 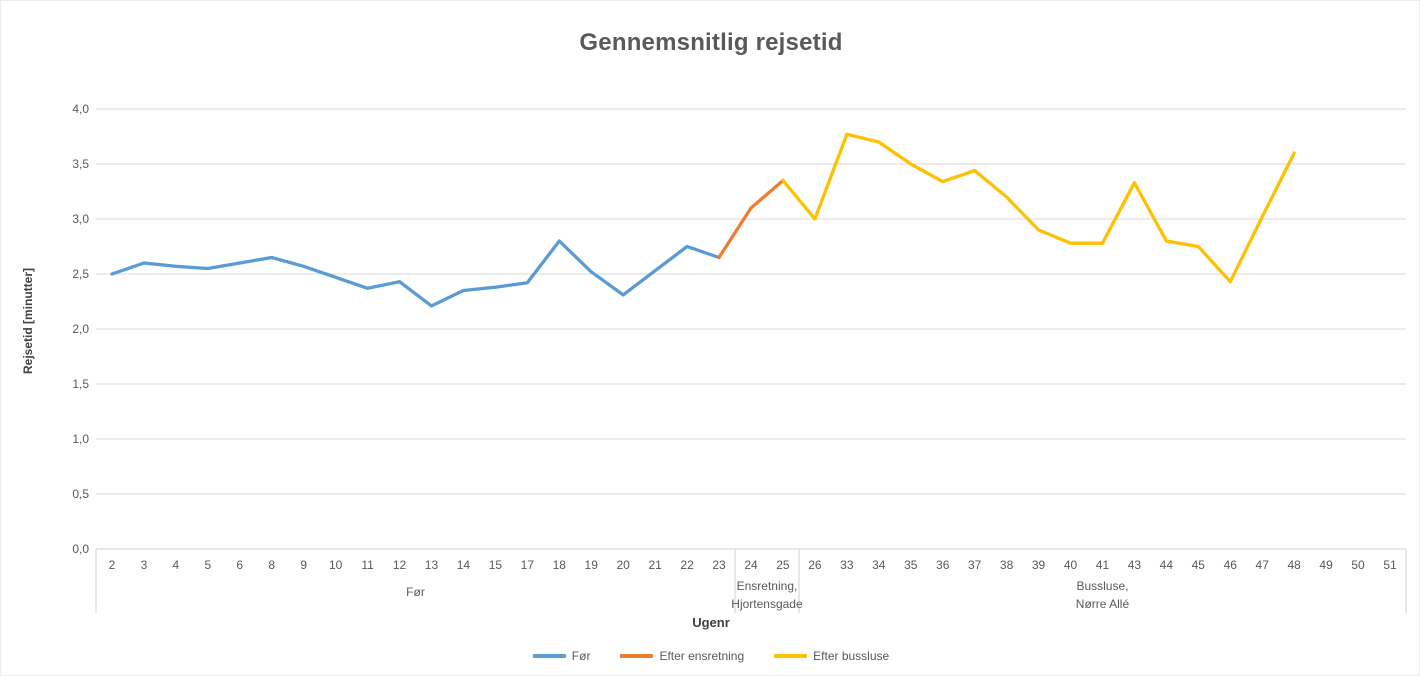 I want to click on x-axis-group-label-line: Hjortensgade, so click(x=767, y=604).